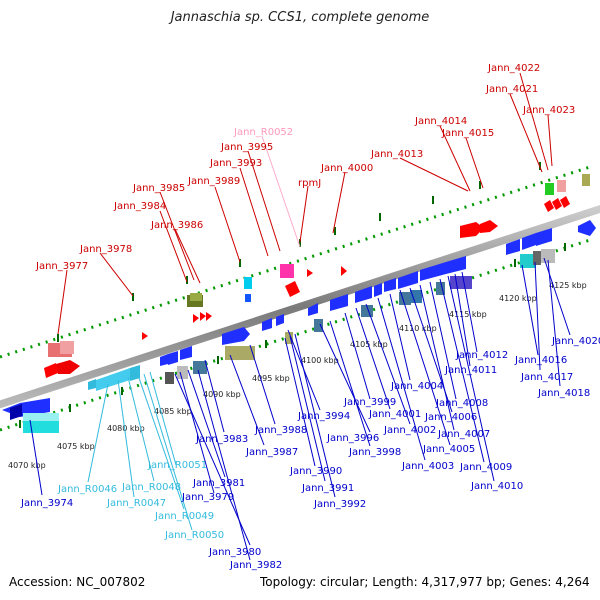 The height and width of the screenshot is (600, 600). What do you see at coordinates (369, 402) in the screenshot?
I see `label-jann-3999: Jann_3999` at bounding box center [369, 402].